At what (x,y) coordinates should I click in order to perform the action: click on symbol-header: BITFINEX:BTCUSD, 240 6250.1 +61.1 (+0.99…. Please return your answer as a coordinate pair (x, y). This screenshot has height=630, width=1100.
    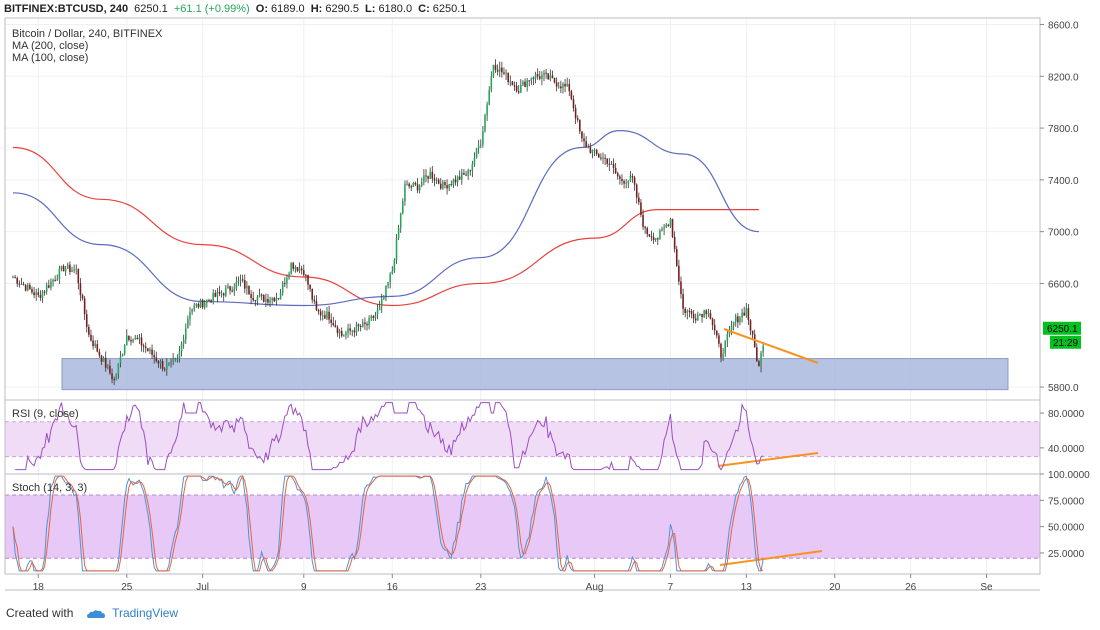
    Looking at the image, I should click on (550, 9).